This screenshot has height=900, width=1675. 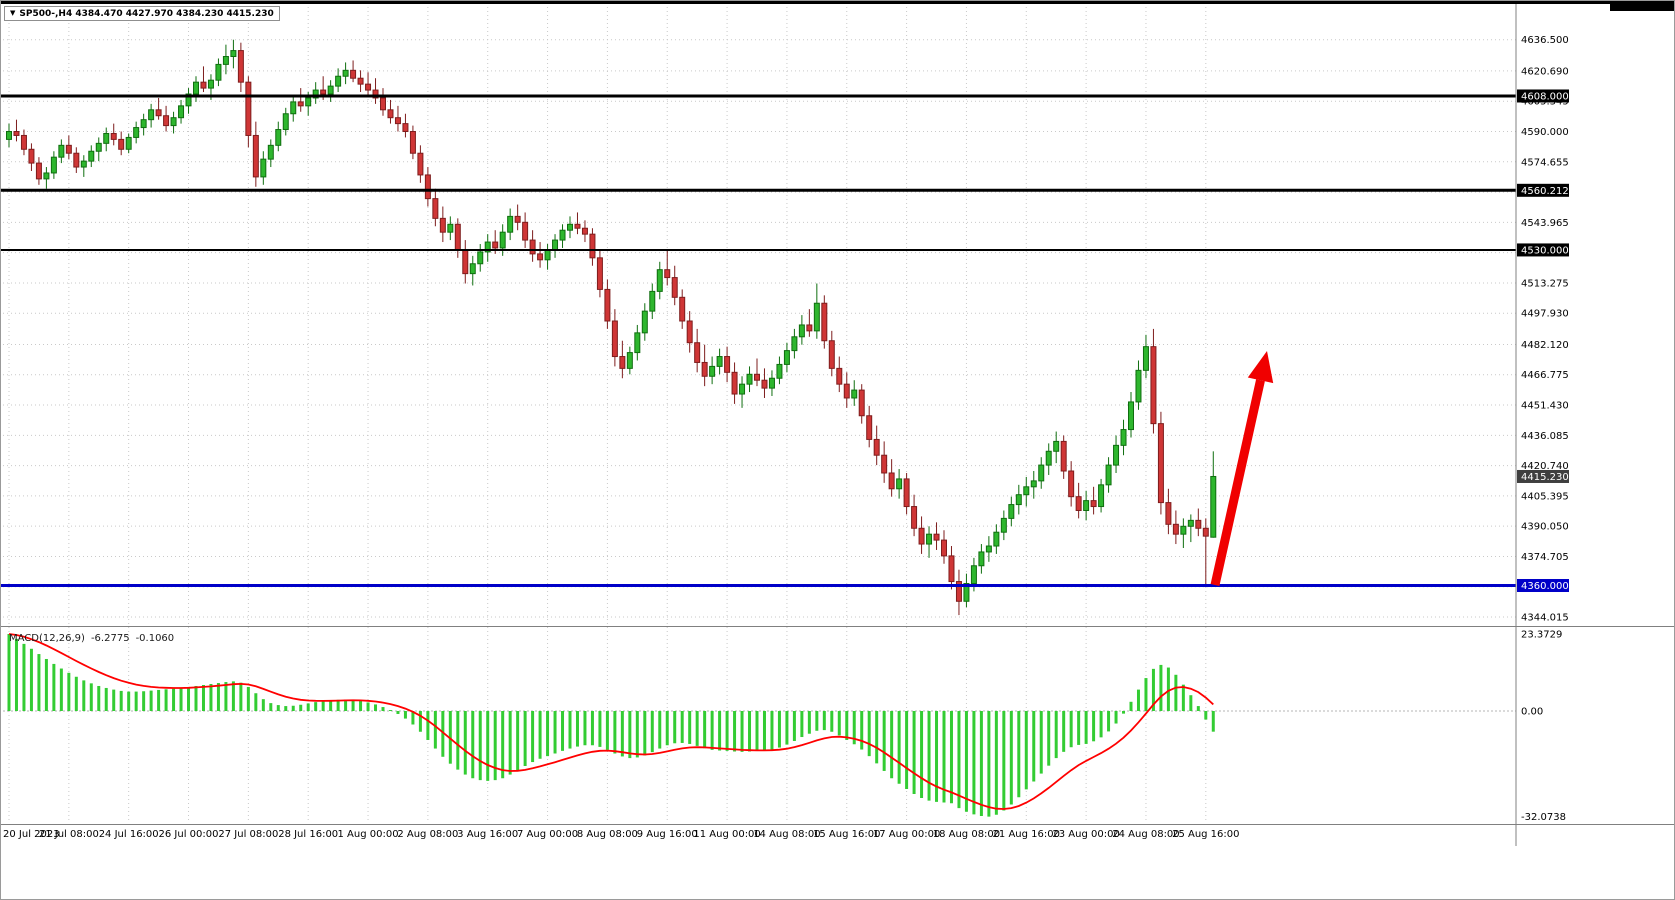 What do you see at coordinates (1145, 834) in the screenshot?
I see `time-tick-label: 24 Aug 08:00` at bounding box center [1145, 834].